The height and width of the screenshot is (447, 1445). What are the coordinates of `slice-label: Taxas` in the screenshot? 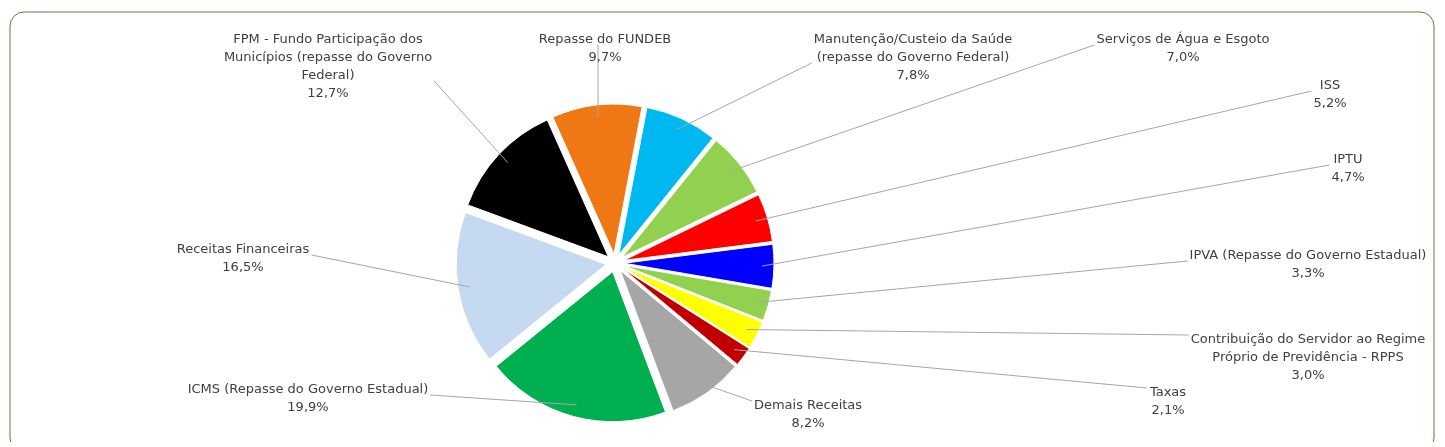 It's located at (1167, 391).